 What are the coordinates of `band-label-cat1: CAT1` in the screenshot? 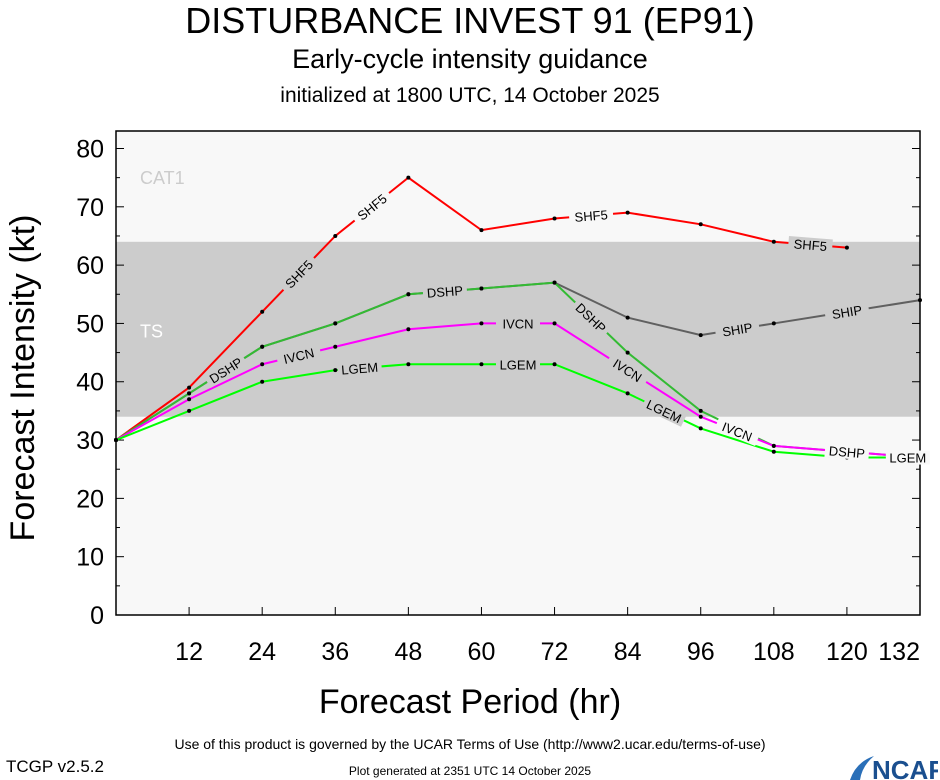 It's located at (162, 178).